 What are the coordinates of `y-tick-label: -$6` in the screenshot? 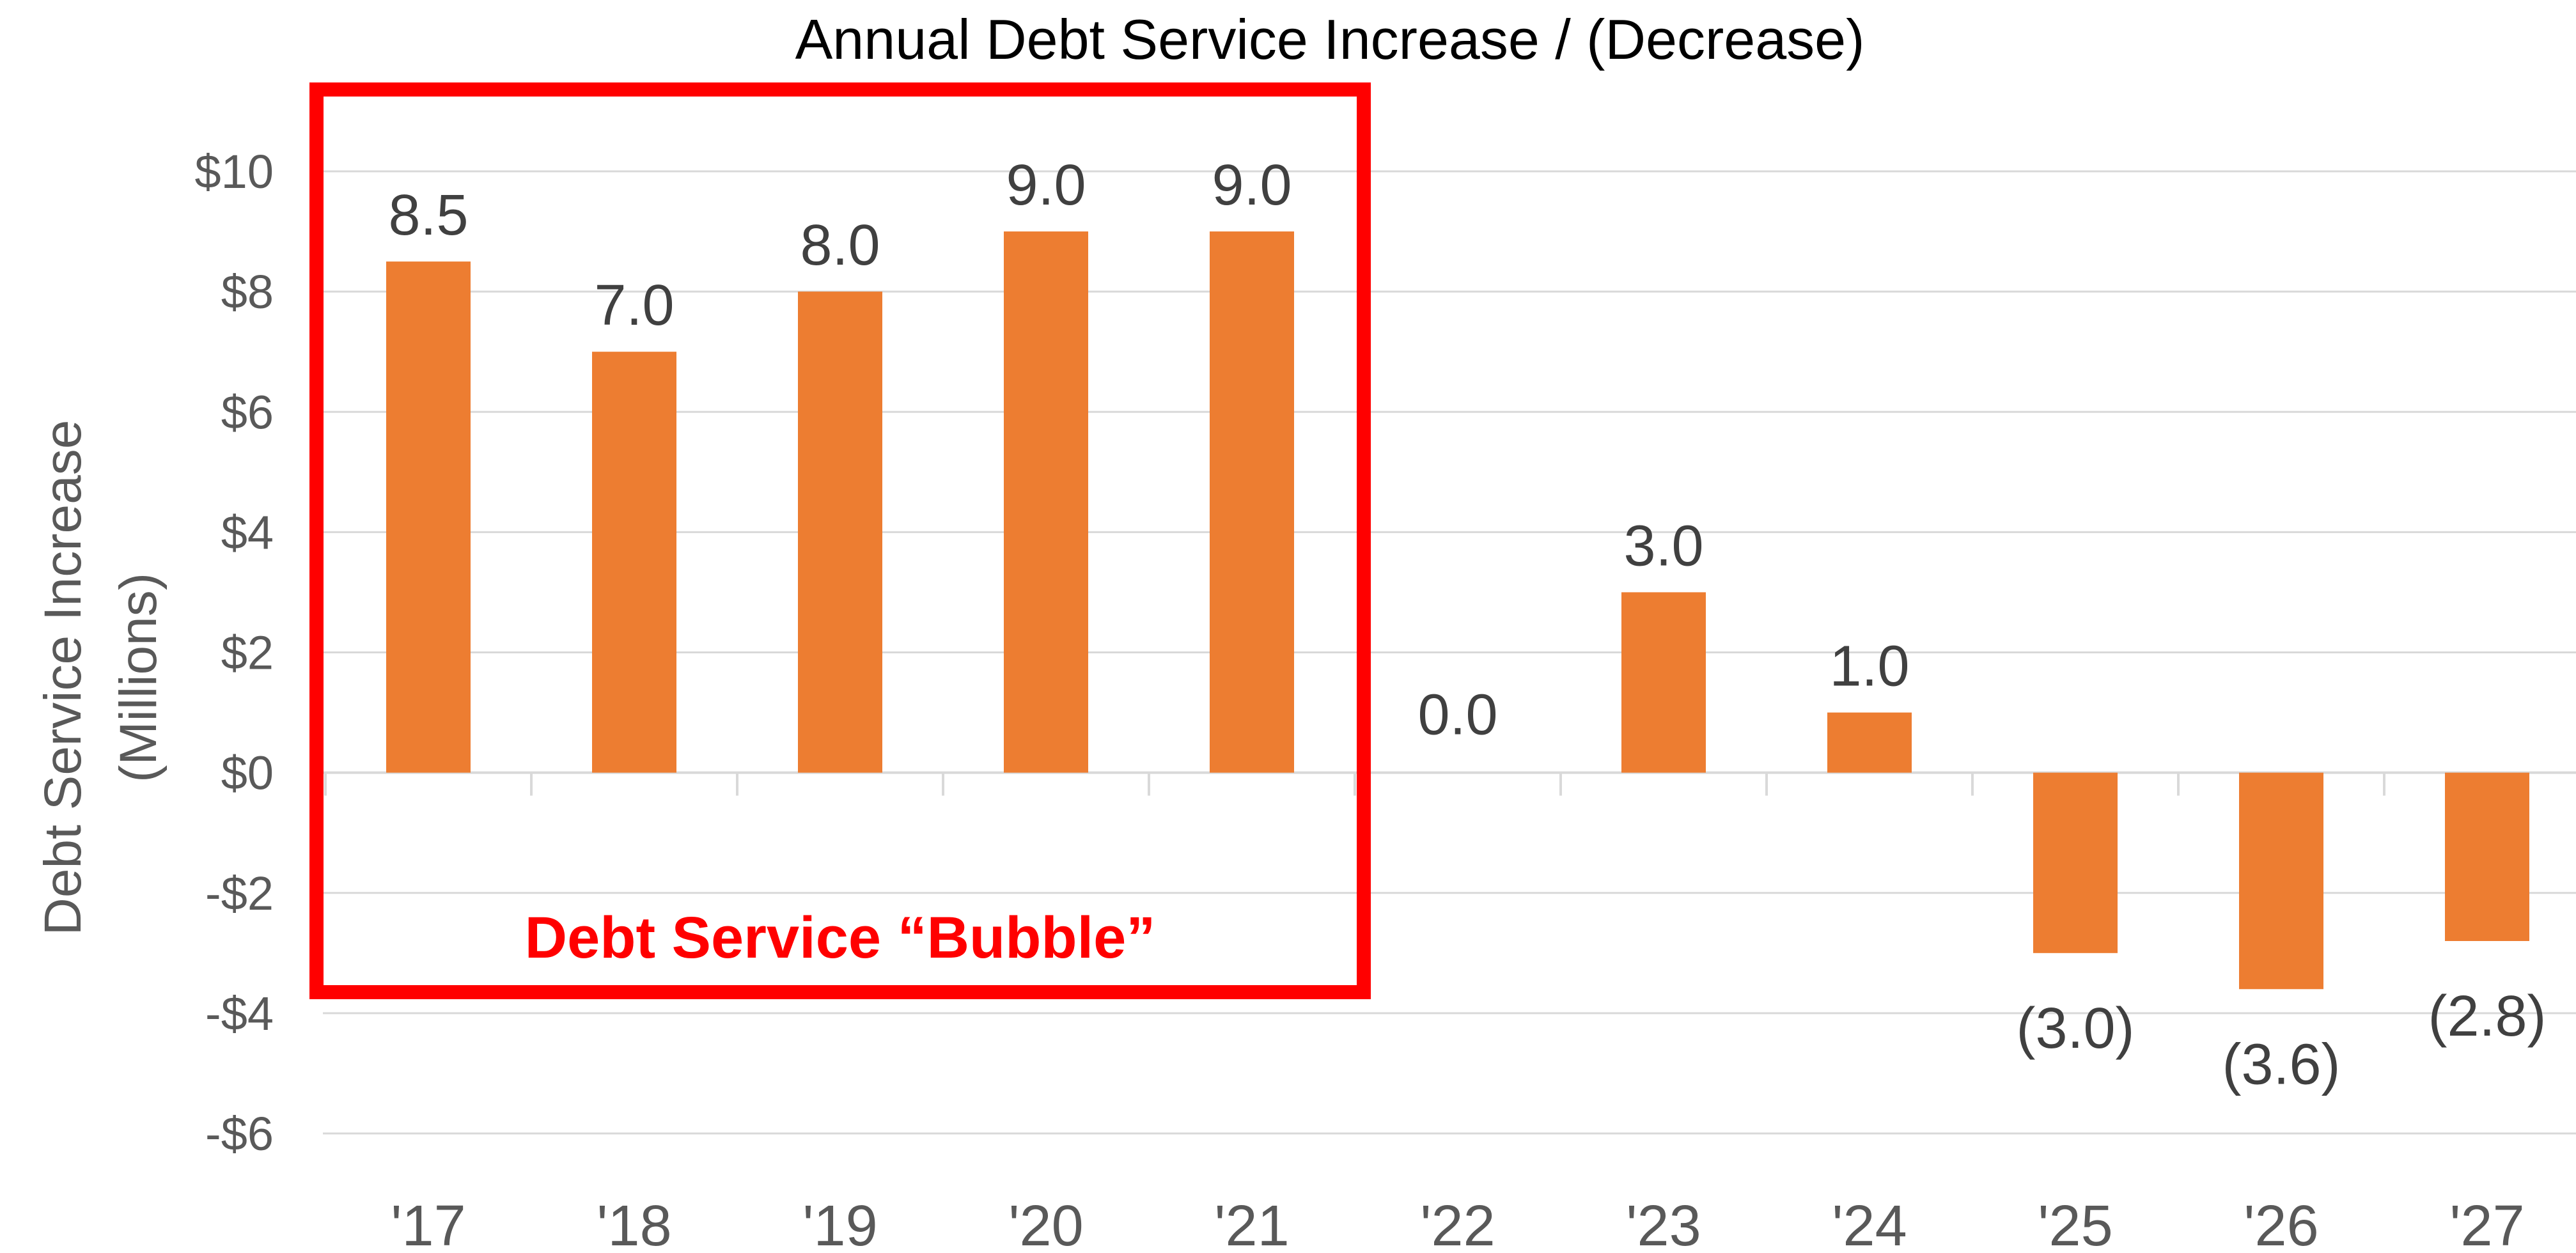 It's located at (240, 1133).